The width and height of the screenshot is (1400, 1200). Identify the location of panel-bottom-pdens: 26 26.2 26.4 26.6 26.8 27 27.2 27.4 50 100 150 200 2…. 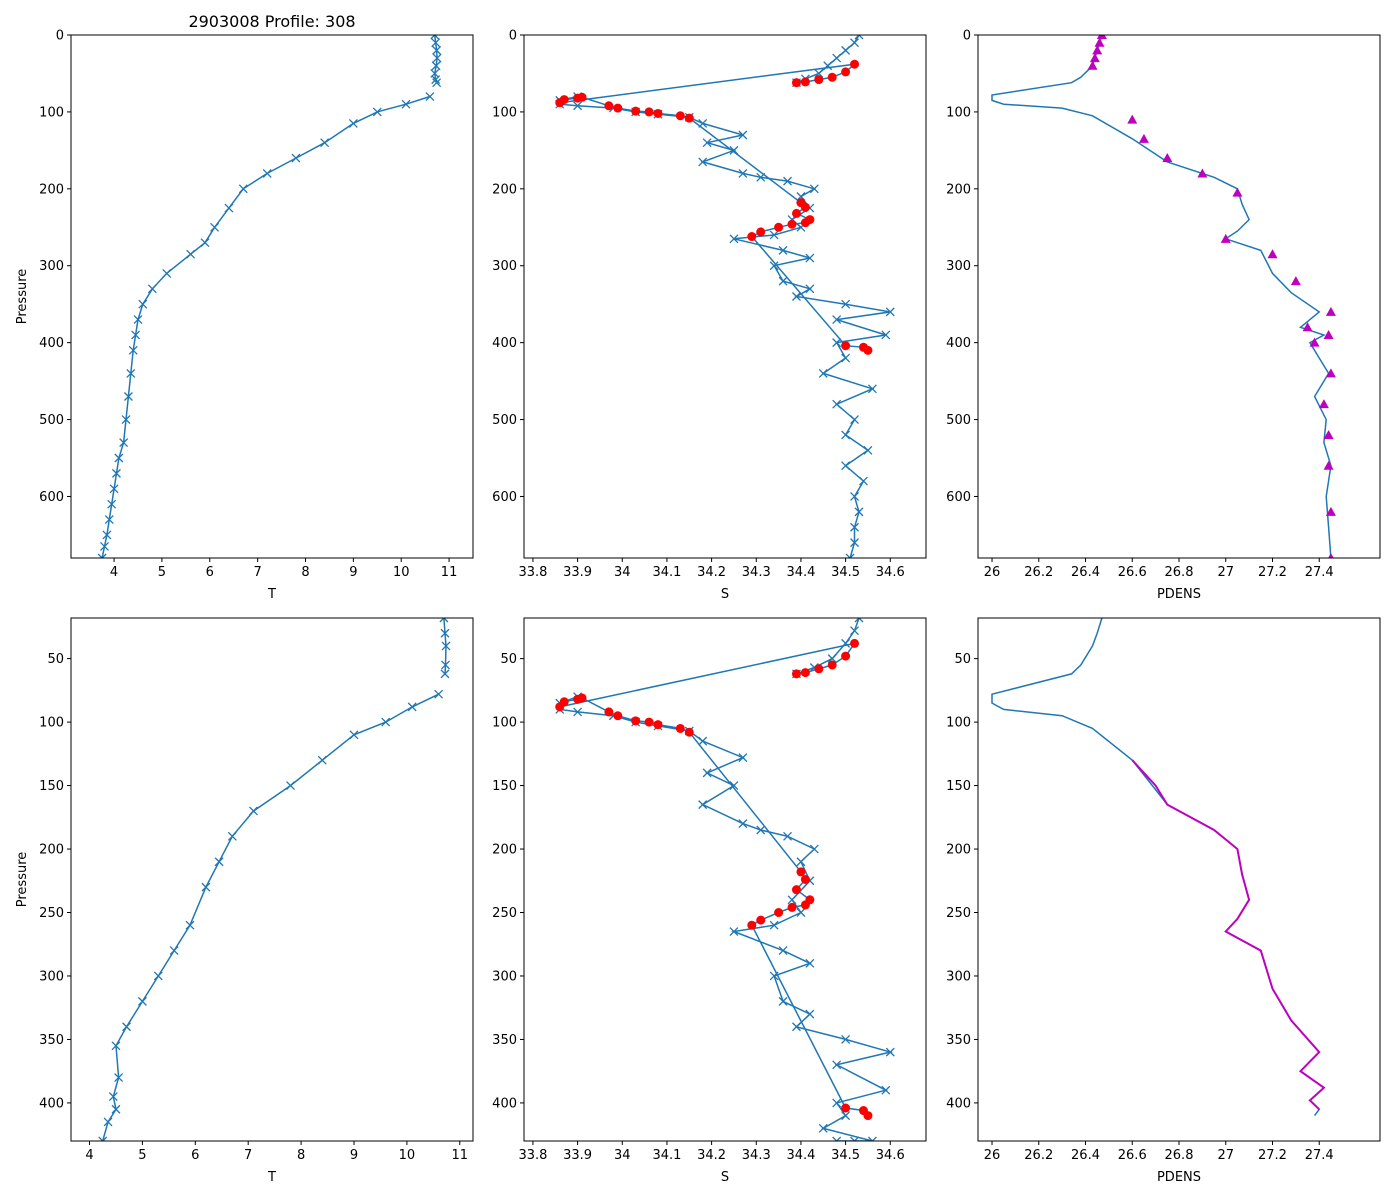
(1163, 901).